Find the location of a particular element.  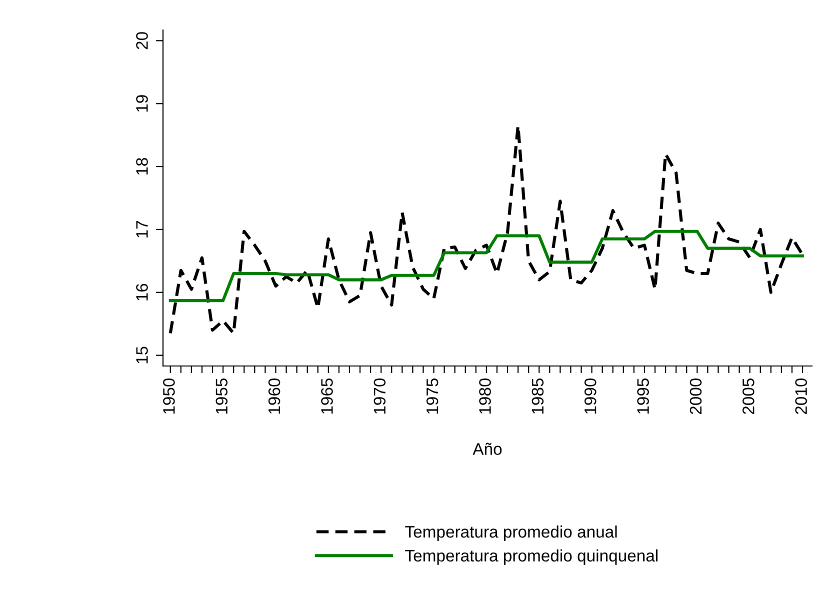

x-tick-label: 1995 is located at coordinates (643, 396).